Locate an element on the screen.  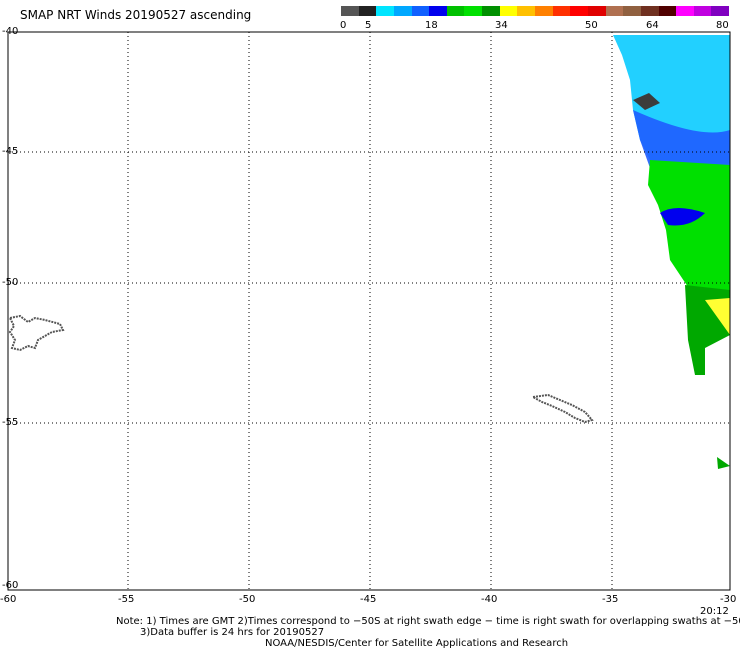
wind-region-dark-blue is located at coordinates (682, 217).